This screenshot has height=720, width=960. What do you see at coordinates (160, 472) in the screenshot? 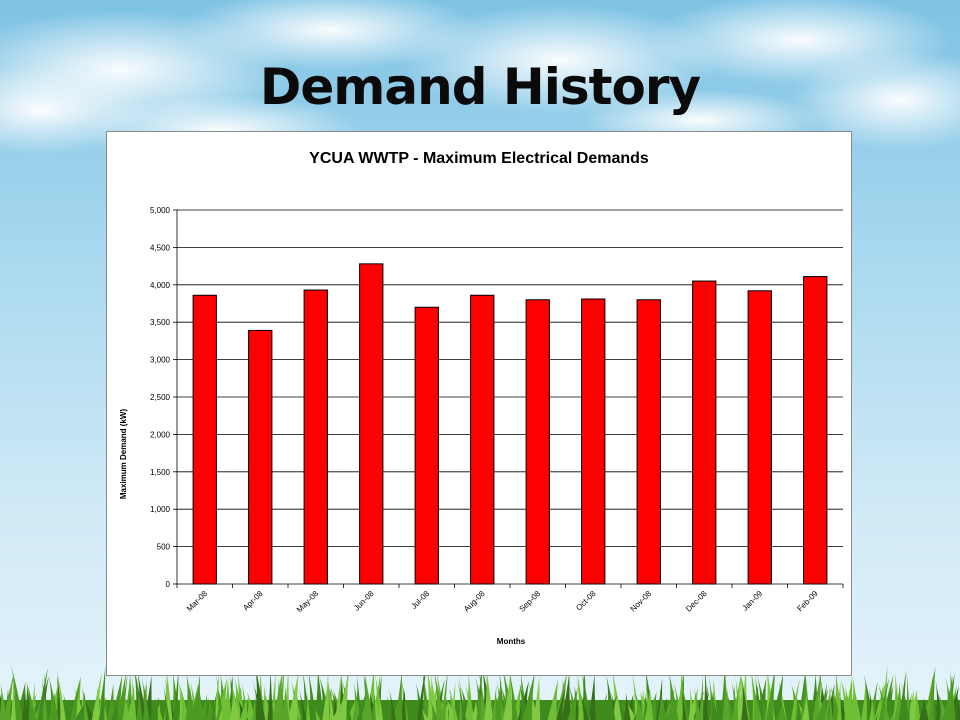
I see `y-tick-label: 1,500` at bounding box center [160, 472].